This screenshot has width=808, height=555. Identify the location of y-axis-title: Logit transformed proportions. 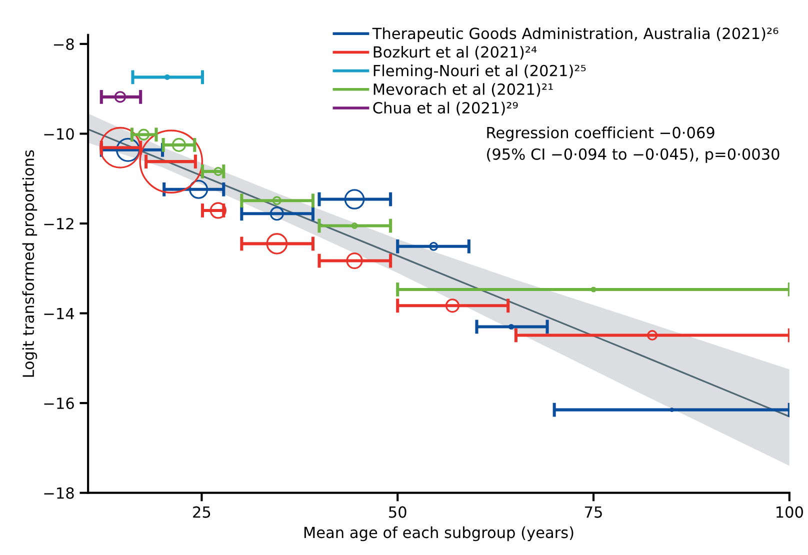
(30, 263).